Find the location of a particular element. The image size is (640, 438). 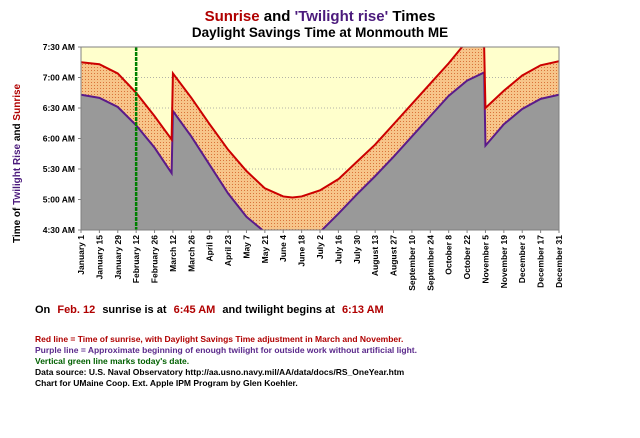

title-times: Times is located at coordinates (412, 16).